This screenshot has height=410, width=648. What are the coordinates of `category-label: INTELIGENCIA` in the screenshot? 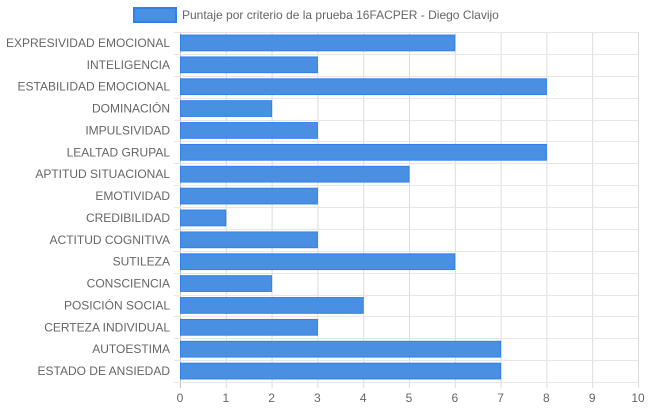 It's located at (128, 65).